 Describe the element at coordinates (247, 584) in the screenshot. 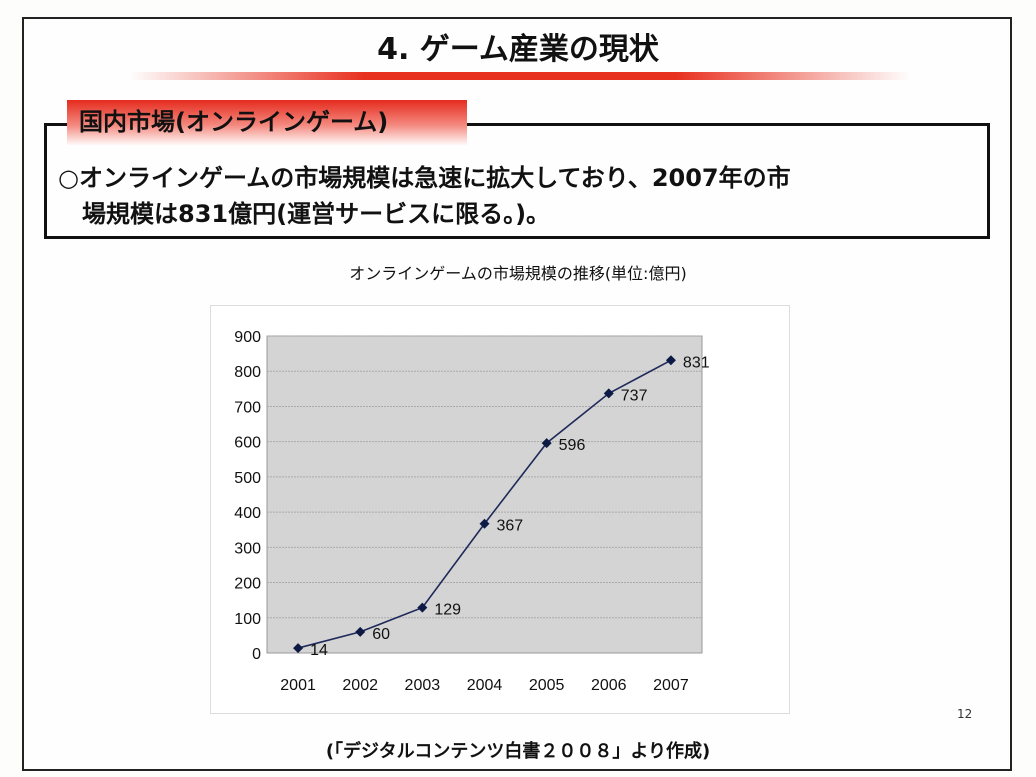

I see `y-tick-label: 200` at that location.